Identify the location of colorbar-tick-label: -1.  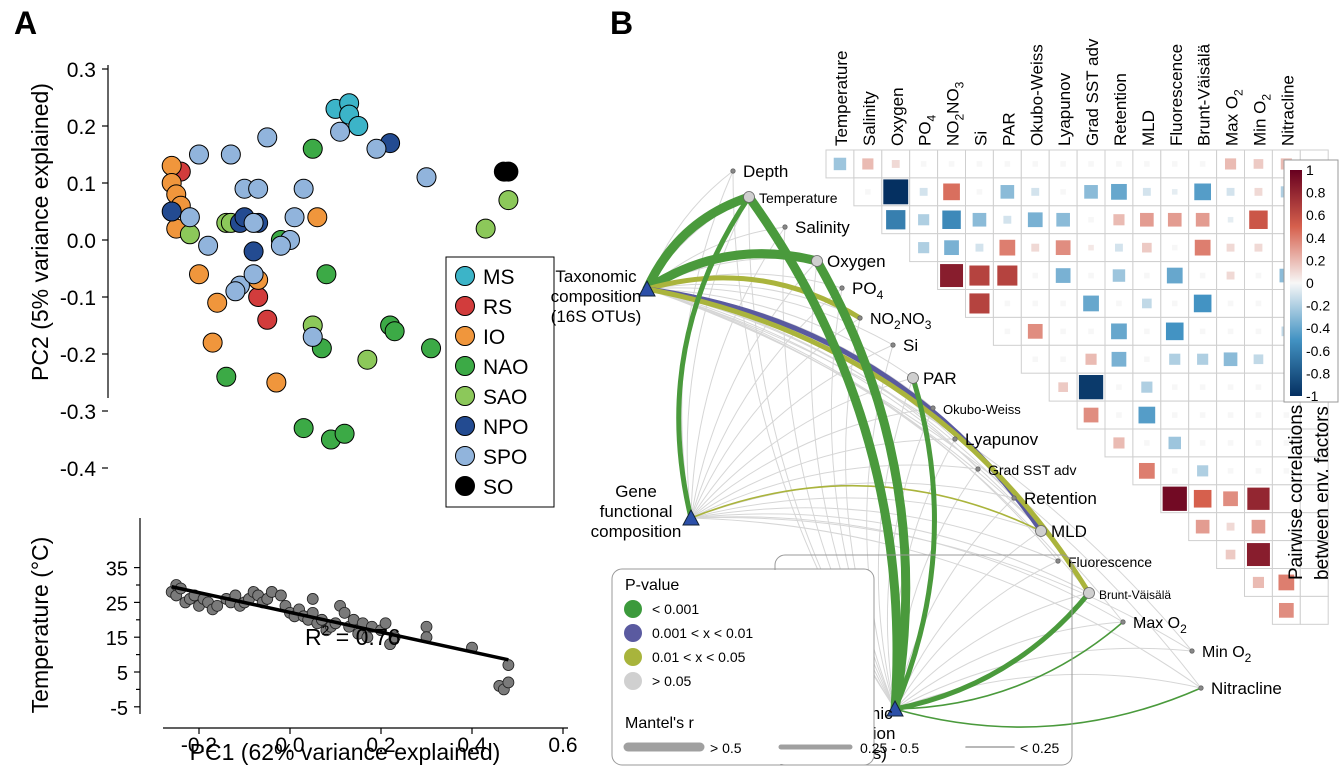
(1312, 396).